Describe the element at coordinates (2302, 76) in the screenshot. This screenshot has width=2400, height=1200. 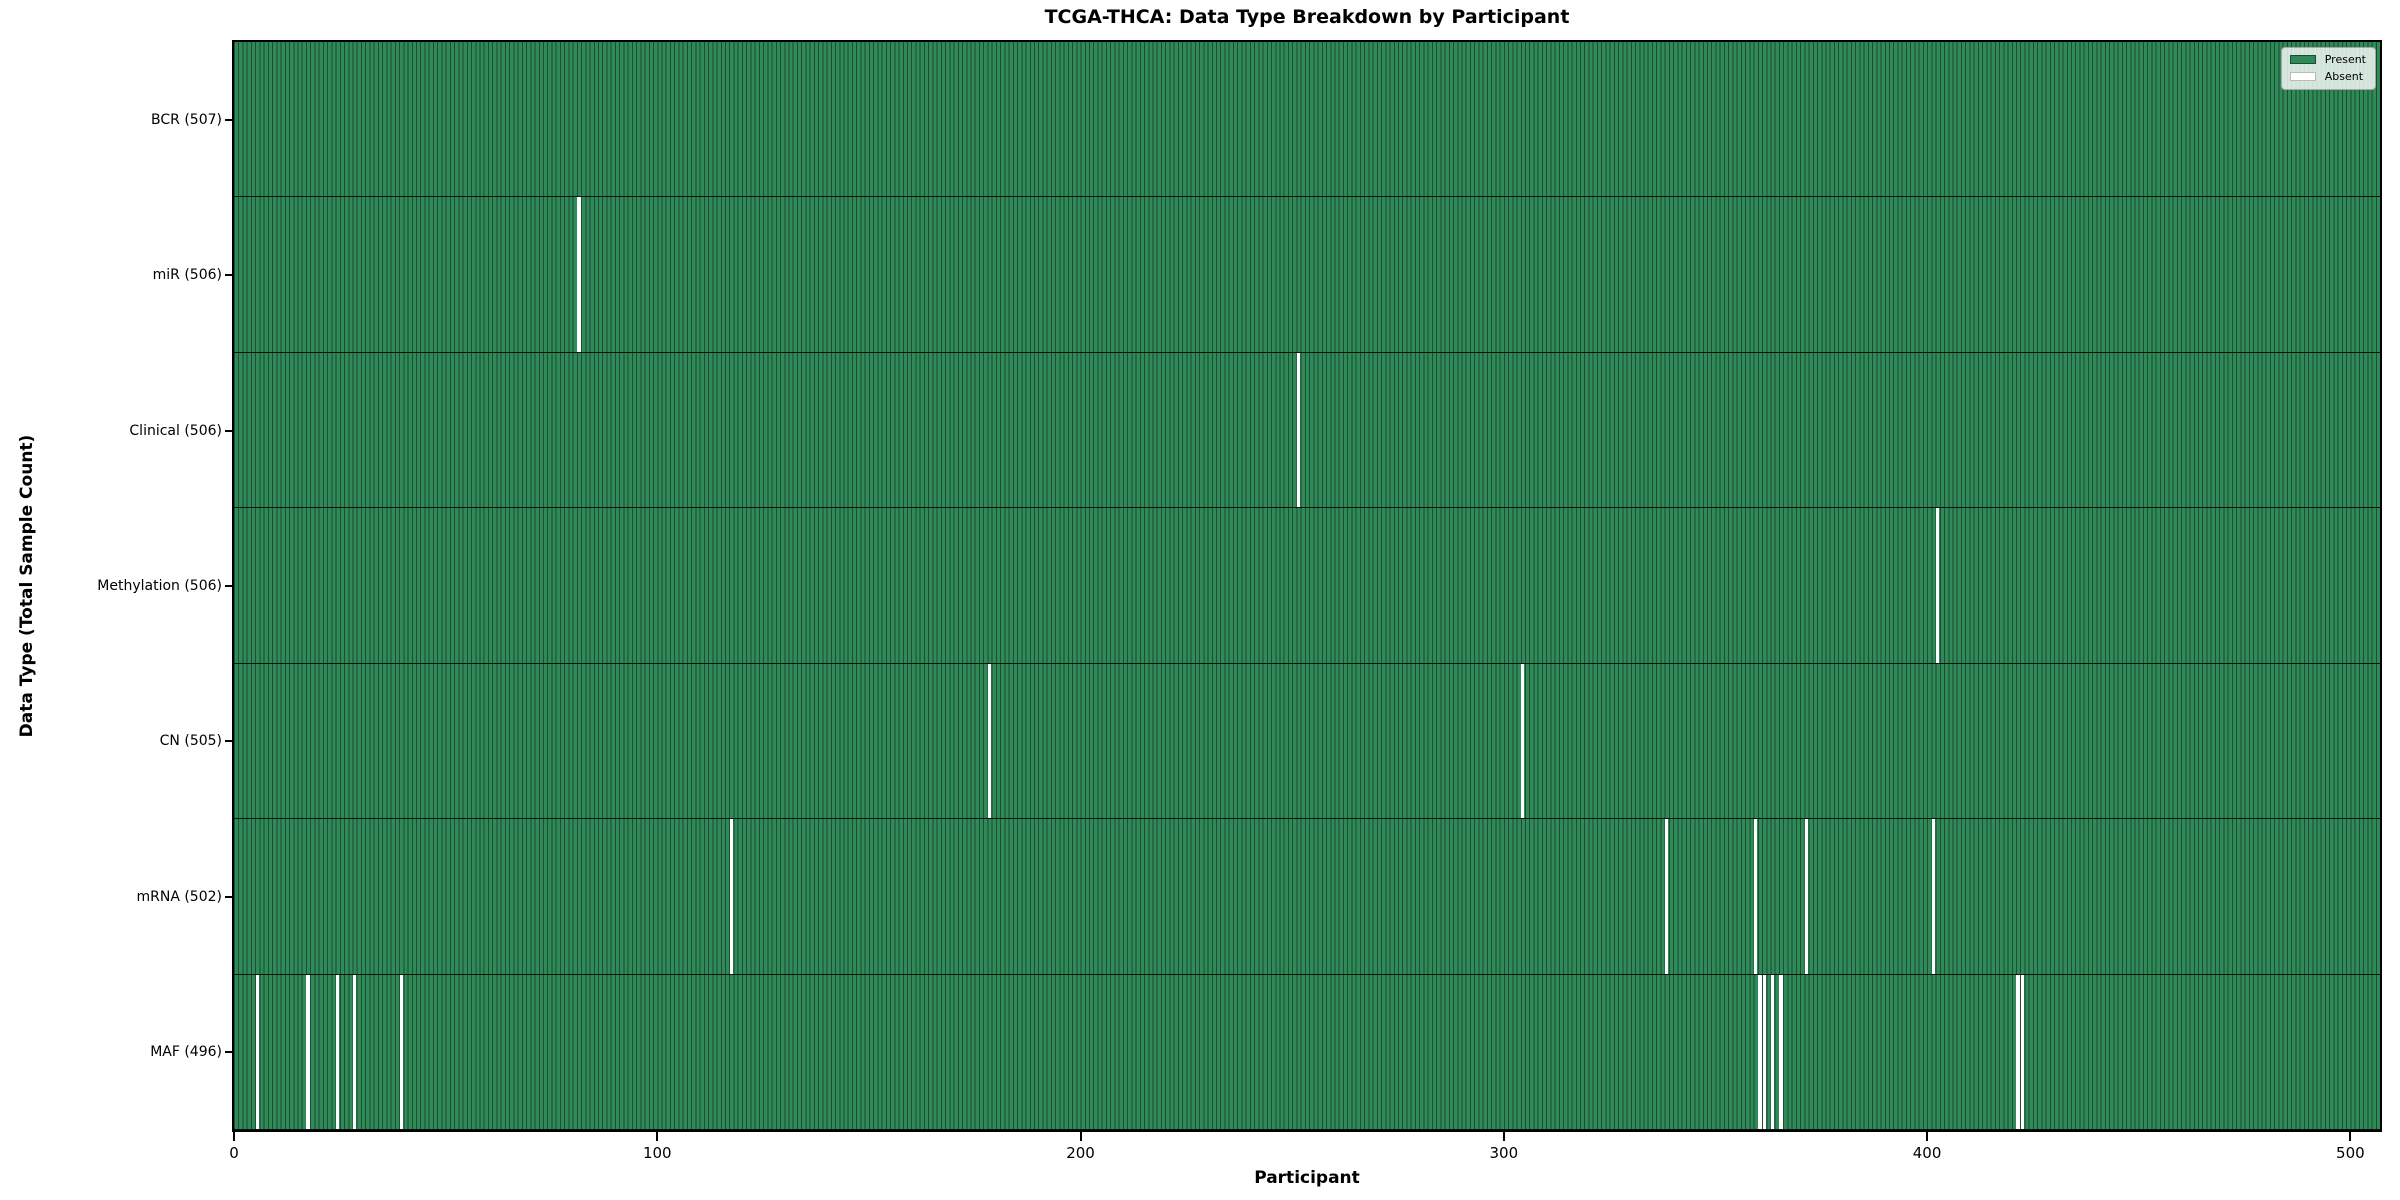
I see `legend-swatch-absent` at that location.